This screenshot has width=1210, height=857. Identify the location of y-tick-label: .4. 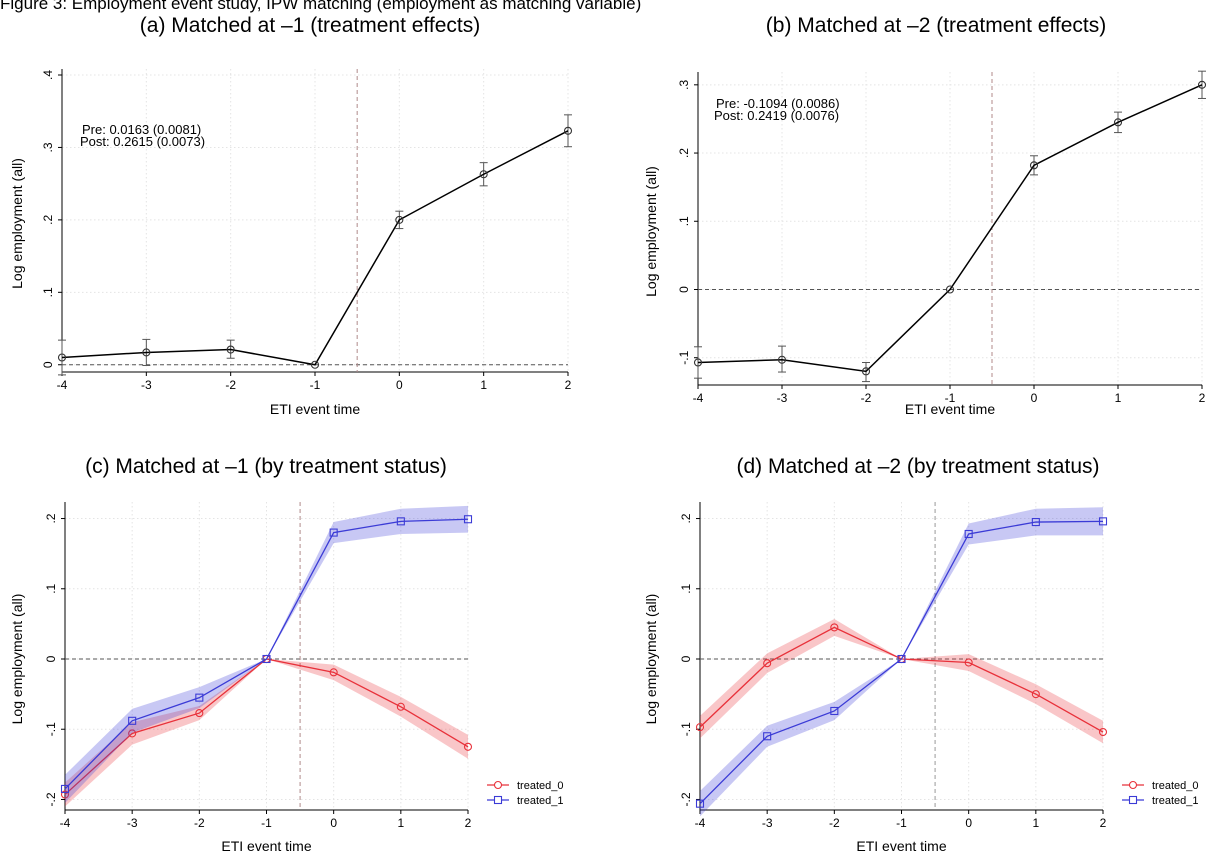
(48, 75).